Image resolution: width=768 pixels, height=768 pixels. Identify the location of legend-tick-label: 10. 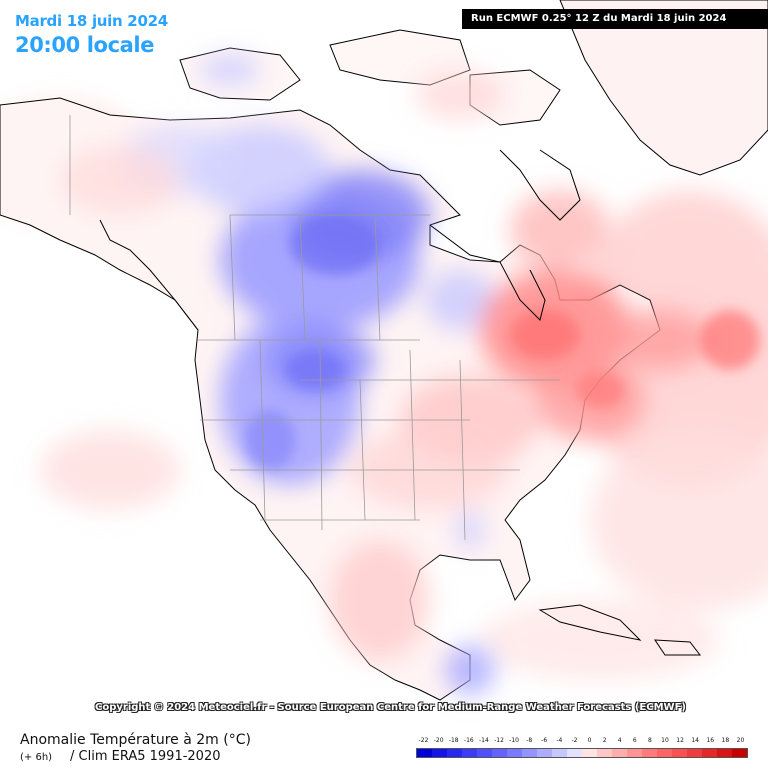
(665, 740).